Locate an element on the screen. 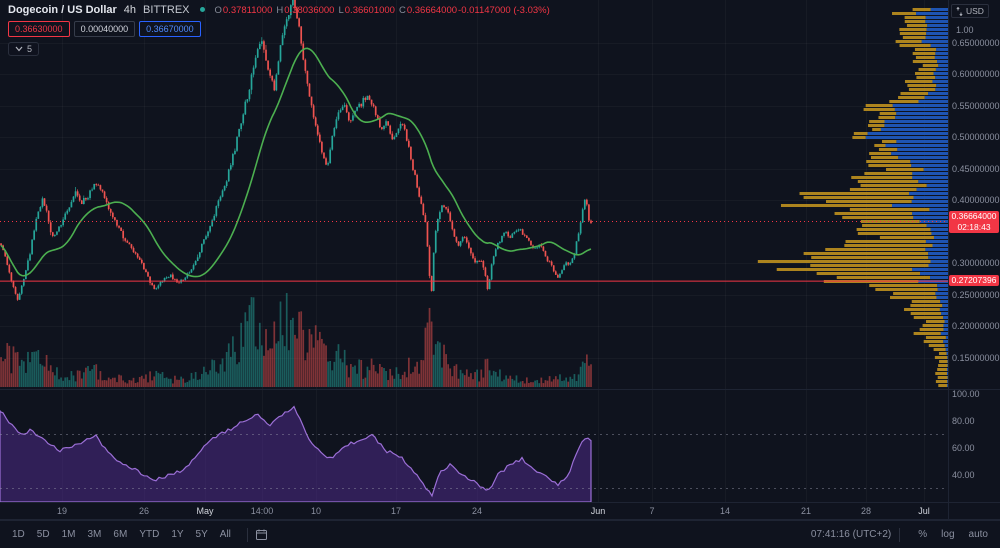 The image size is (1000, 548). indicators-collapse-button: 5 is located at coordinates (24, 49).